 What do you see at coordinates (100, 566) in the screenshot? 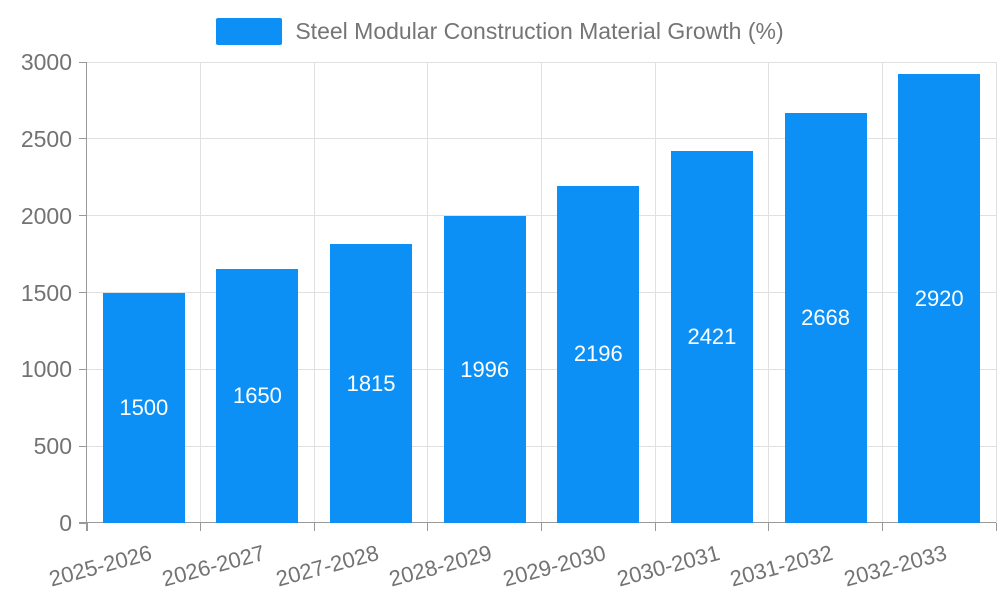
I see `x-axis-tick-label: 2025-2026` at bounding box center [100, 566].